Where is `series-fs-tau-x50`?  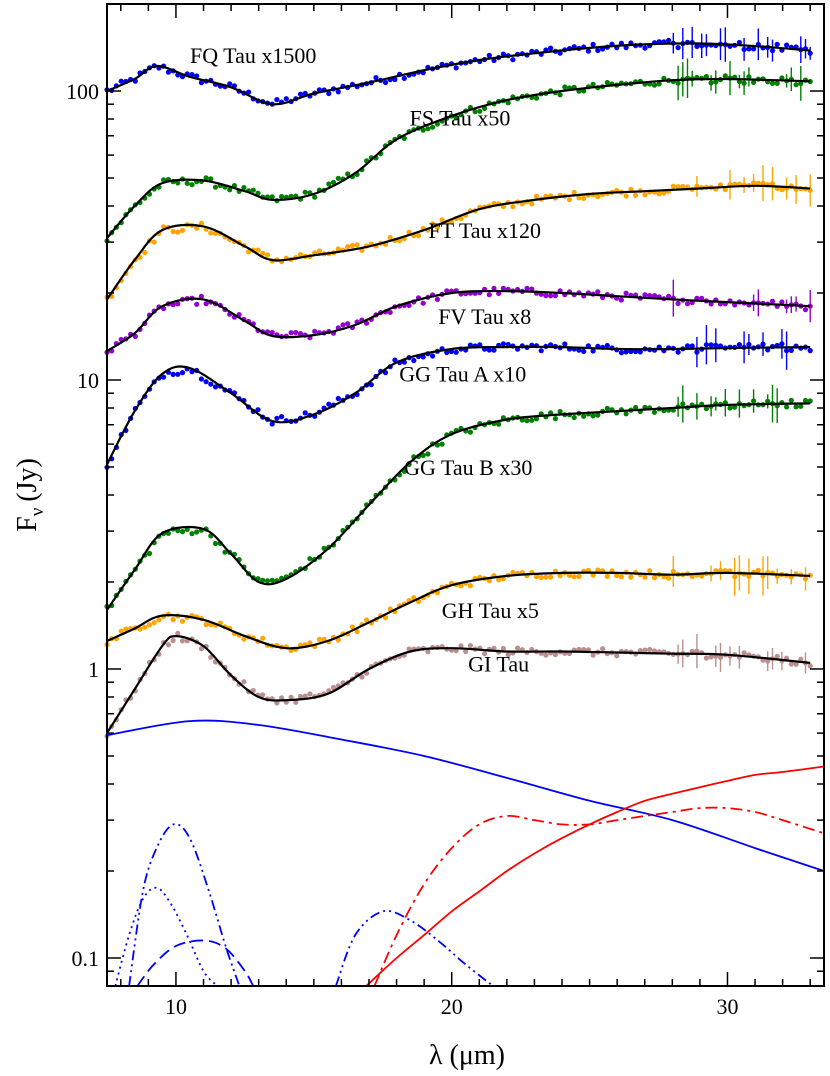 series-fs-tau-x50 is located at coordinates (458, 151).